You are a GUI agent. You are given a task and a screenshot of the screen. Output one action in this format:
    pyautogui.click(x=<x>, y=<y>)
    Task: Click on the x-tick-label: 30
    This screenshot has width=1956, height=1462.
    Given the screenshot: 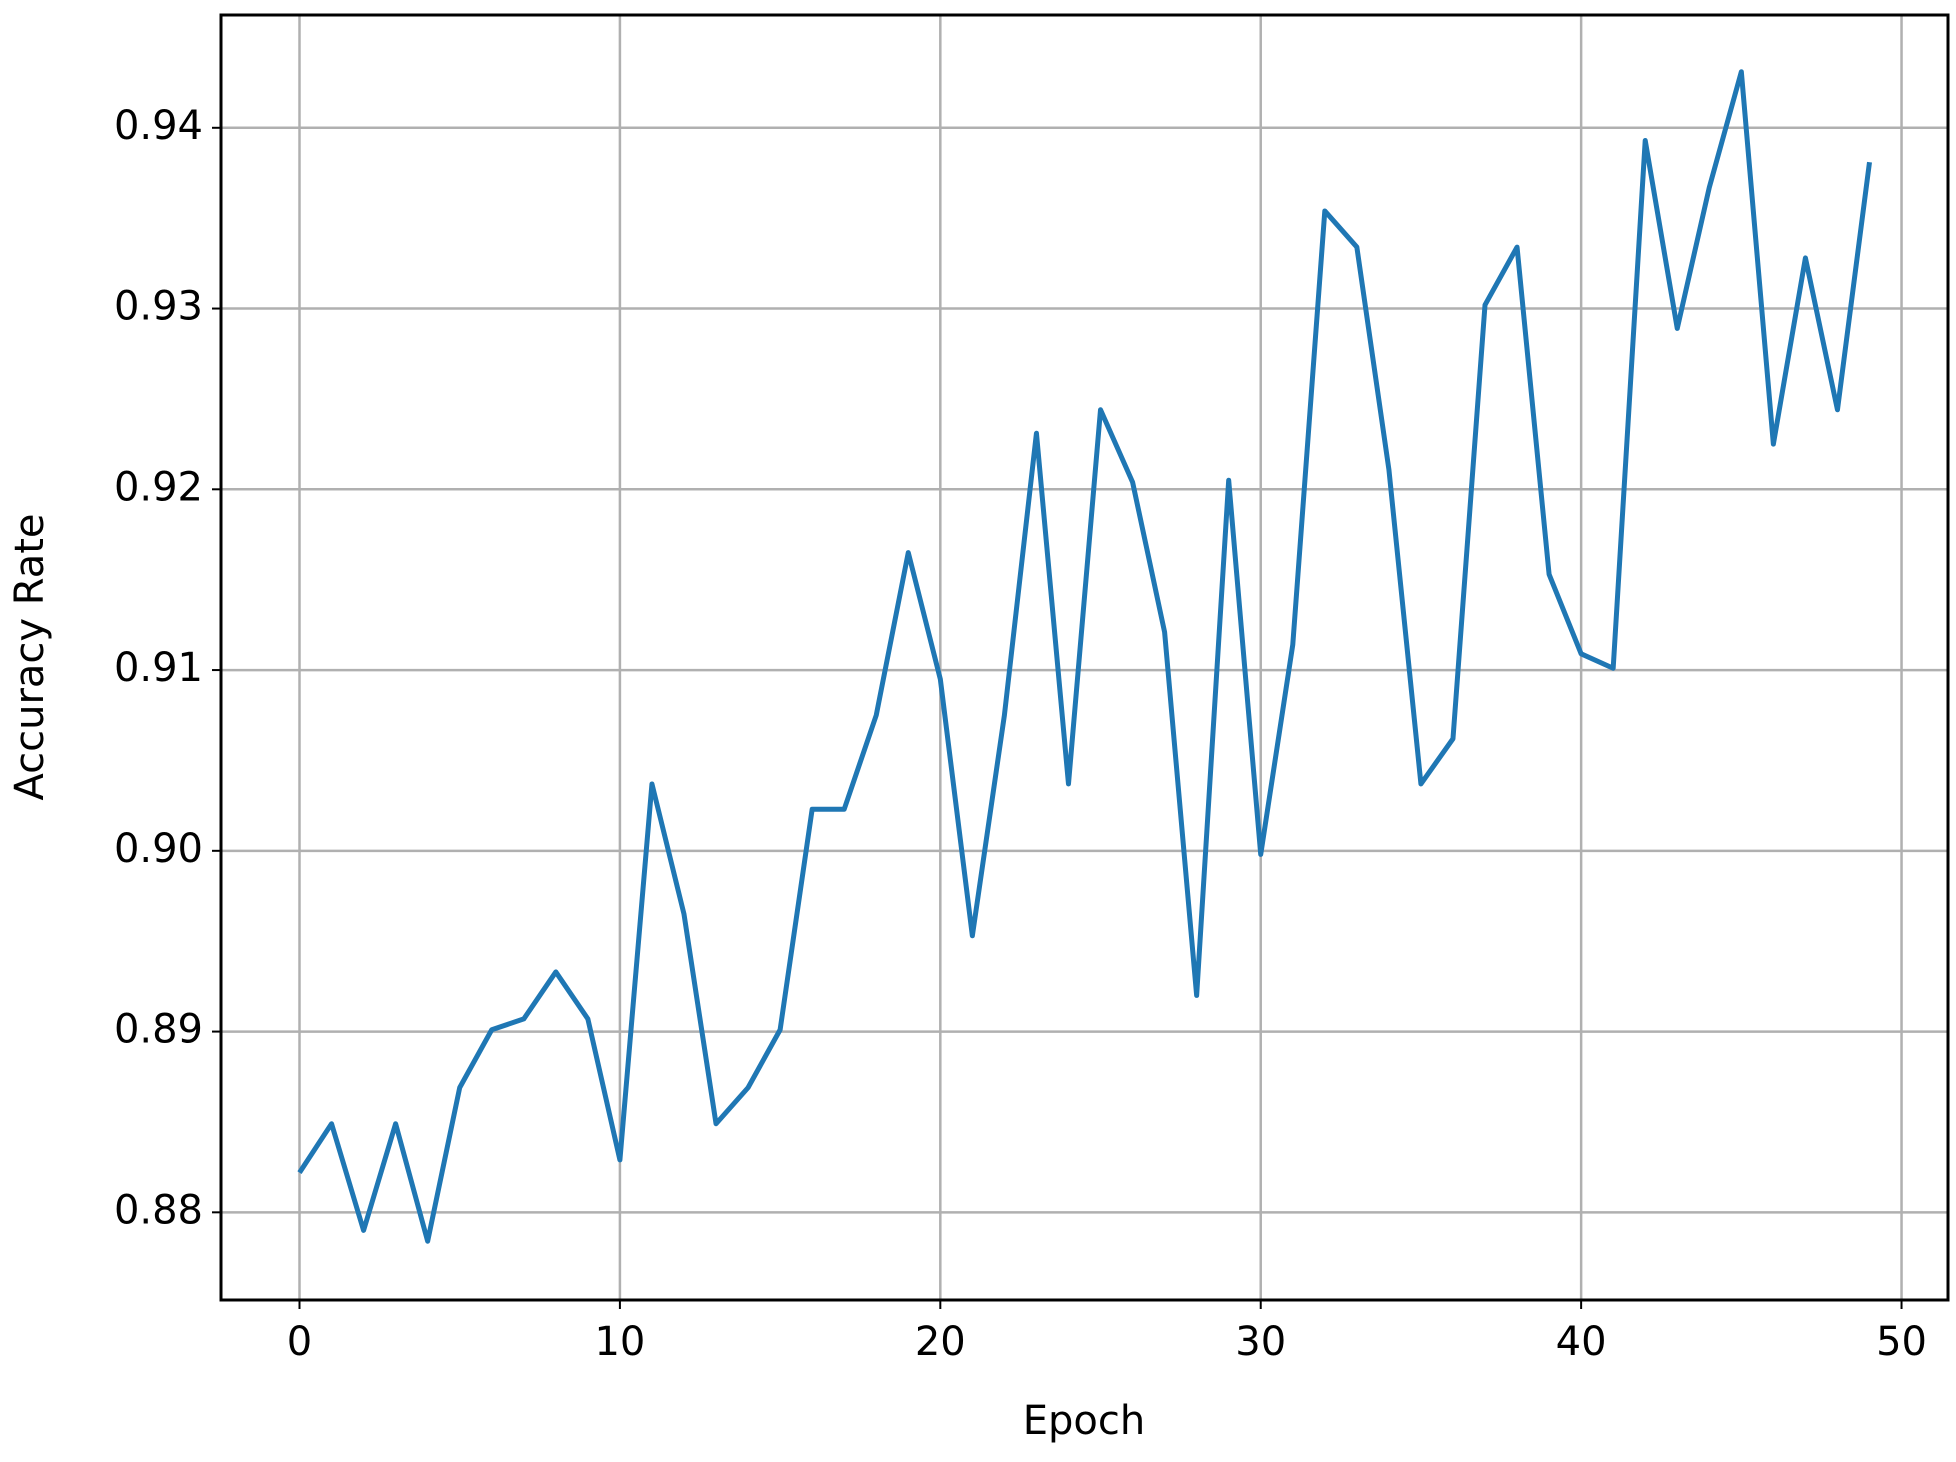 What is the action you would take?
    pyautogui.click(x=1260, y=1342)
    